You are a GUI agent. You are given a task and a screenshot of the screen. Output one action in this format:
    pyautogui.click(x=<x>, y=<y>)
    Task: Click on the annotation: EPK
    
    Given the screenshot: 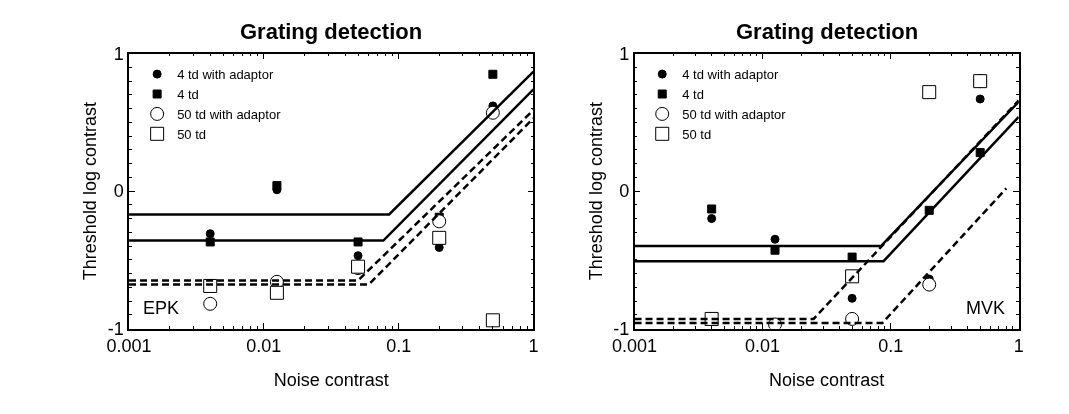 What is the action you would take?
    pyautogui.click(x=161, y=308)
    